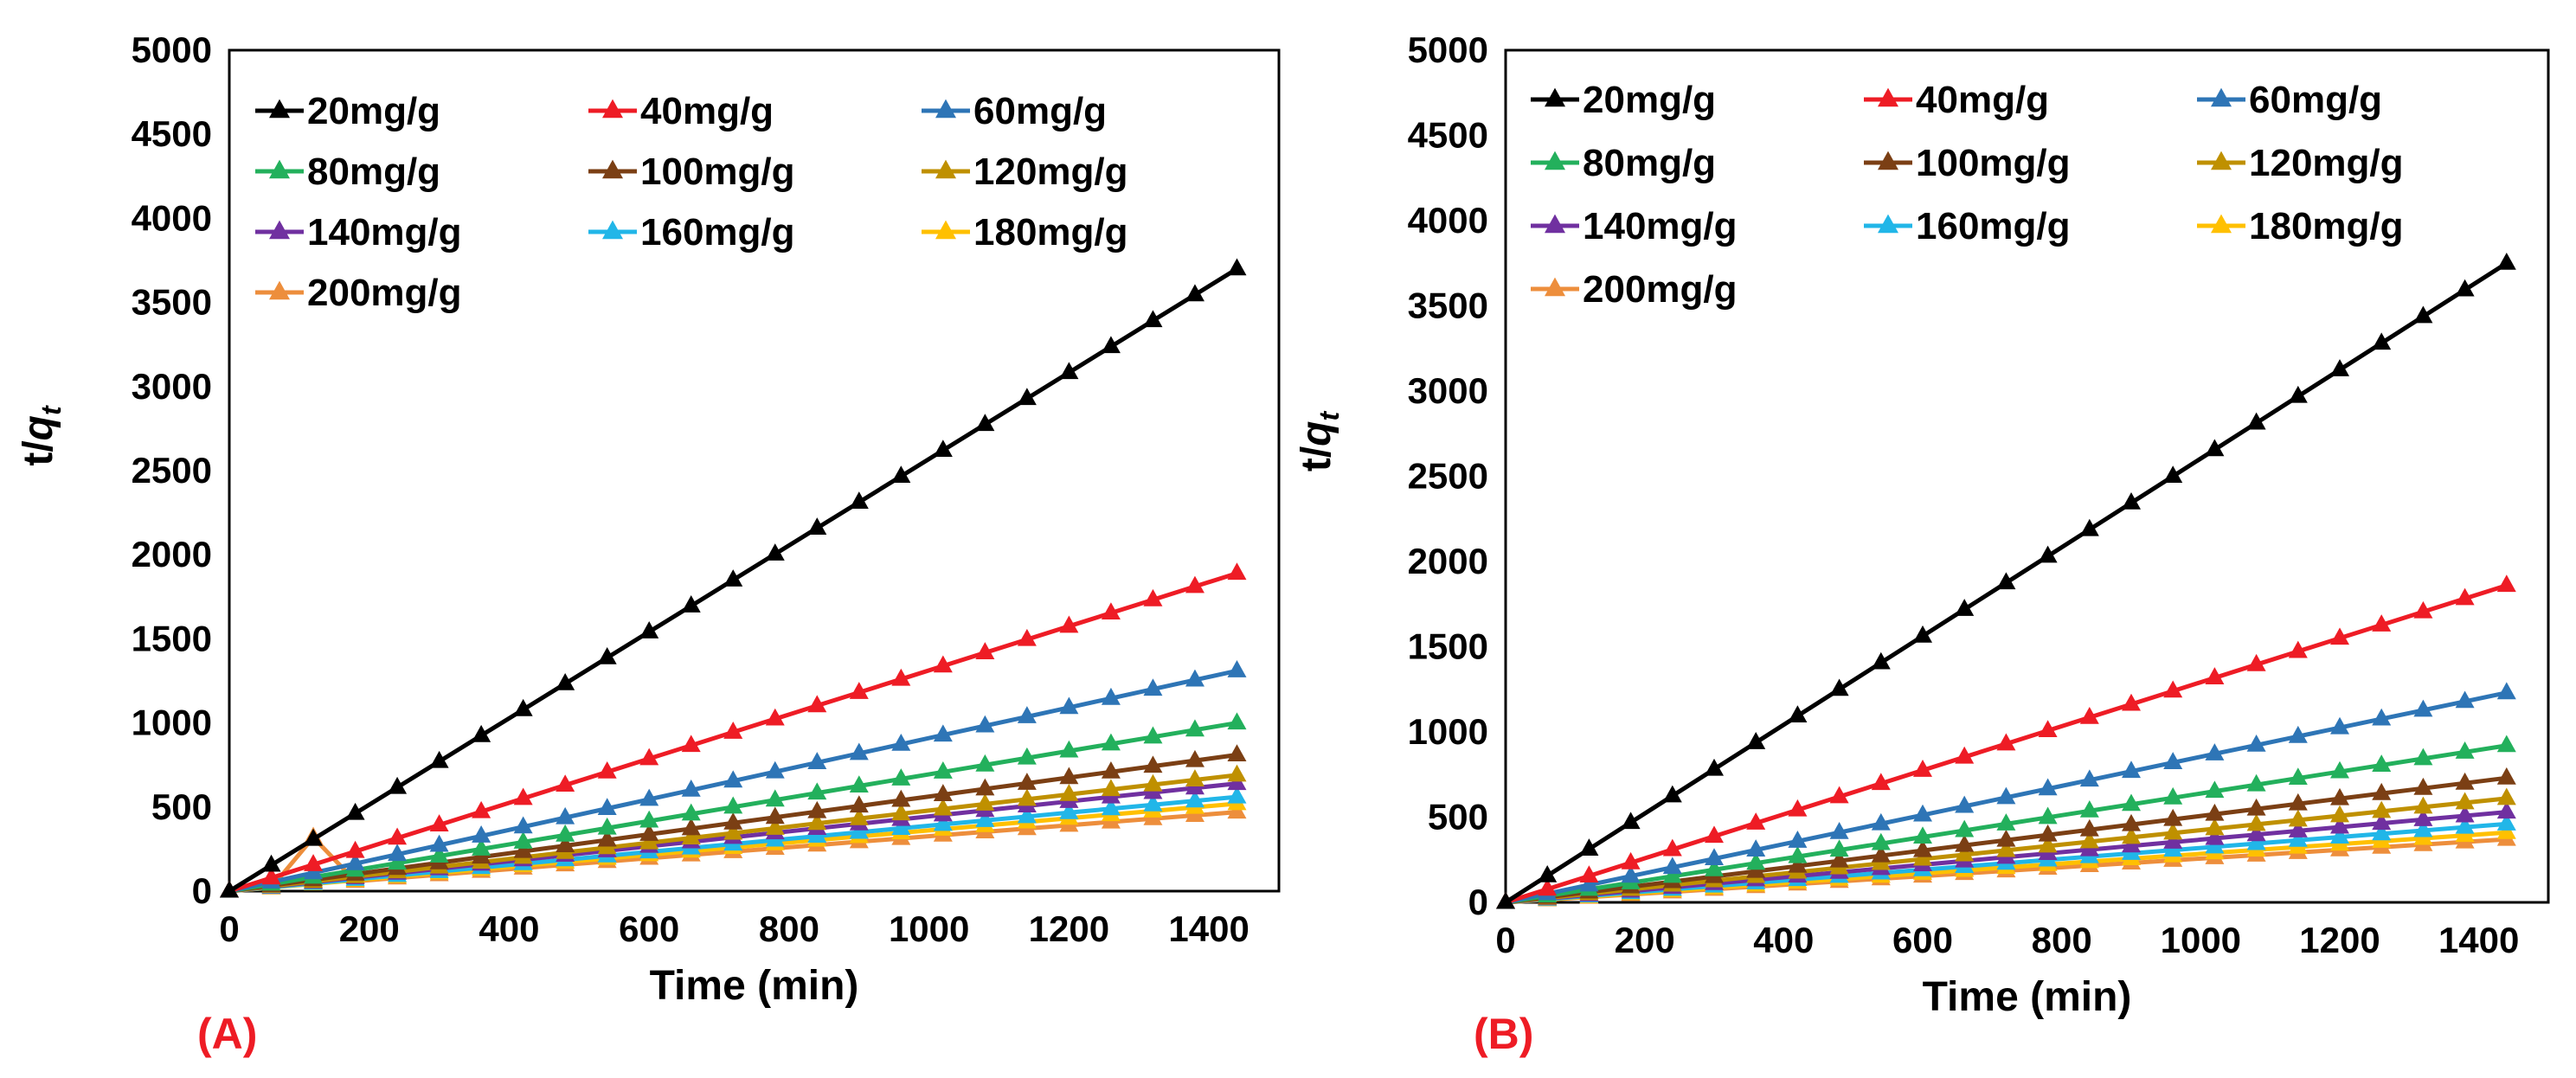 This screenshot has height=1078, width=2576. I want to click on x-tick-label-b: 600, so click(1923, 940).